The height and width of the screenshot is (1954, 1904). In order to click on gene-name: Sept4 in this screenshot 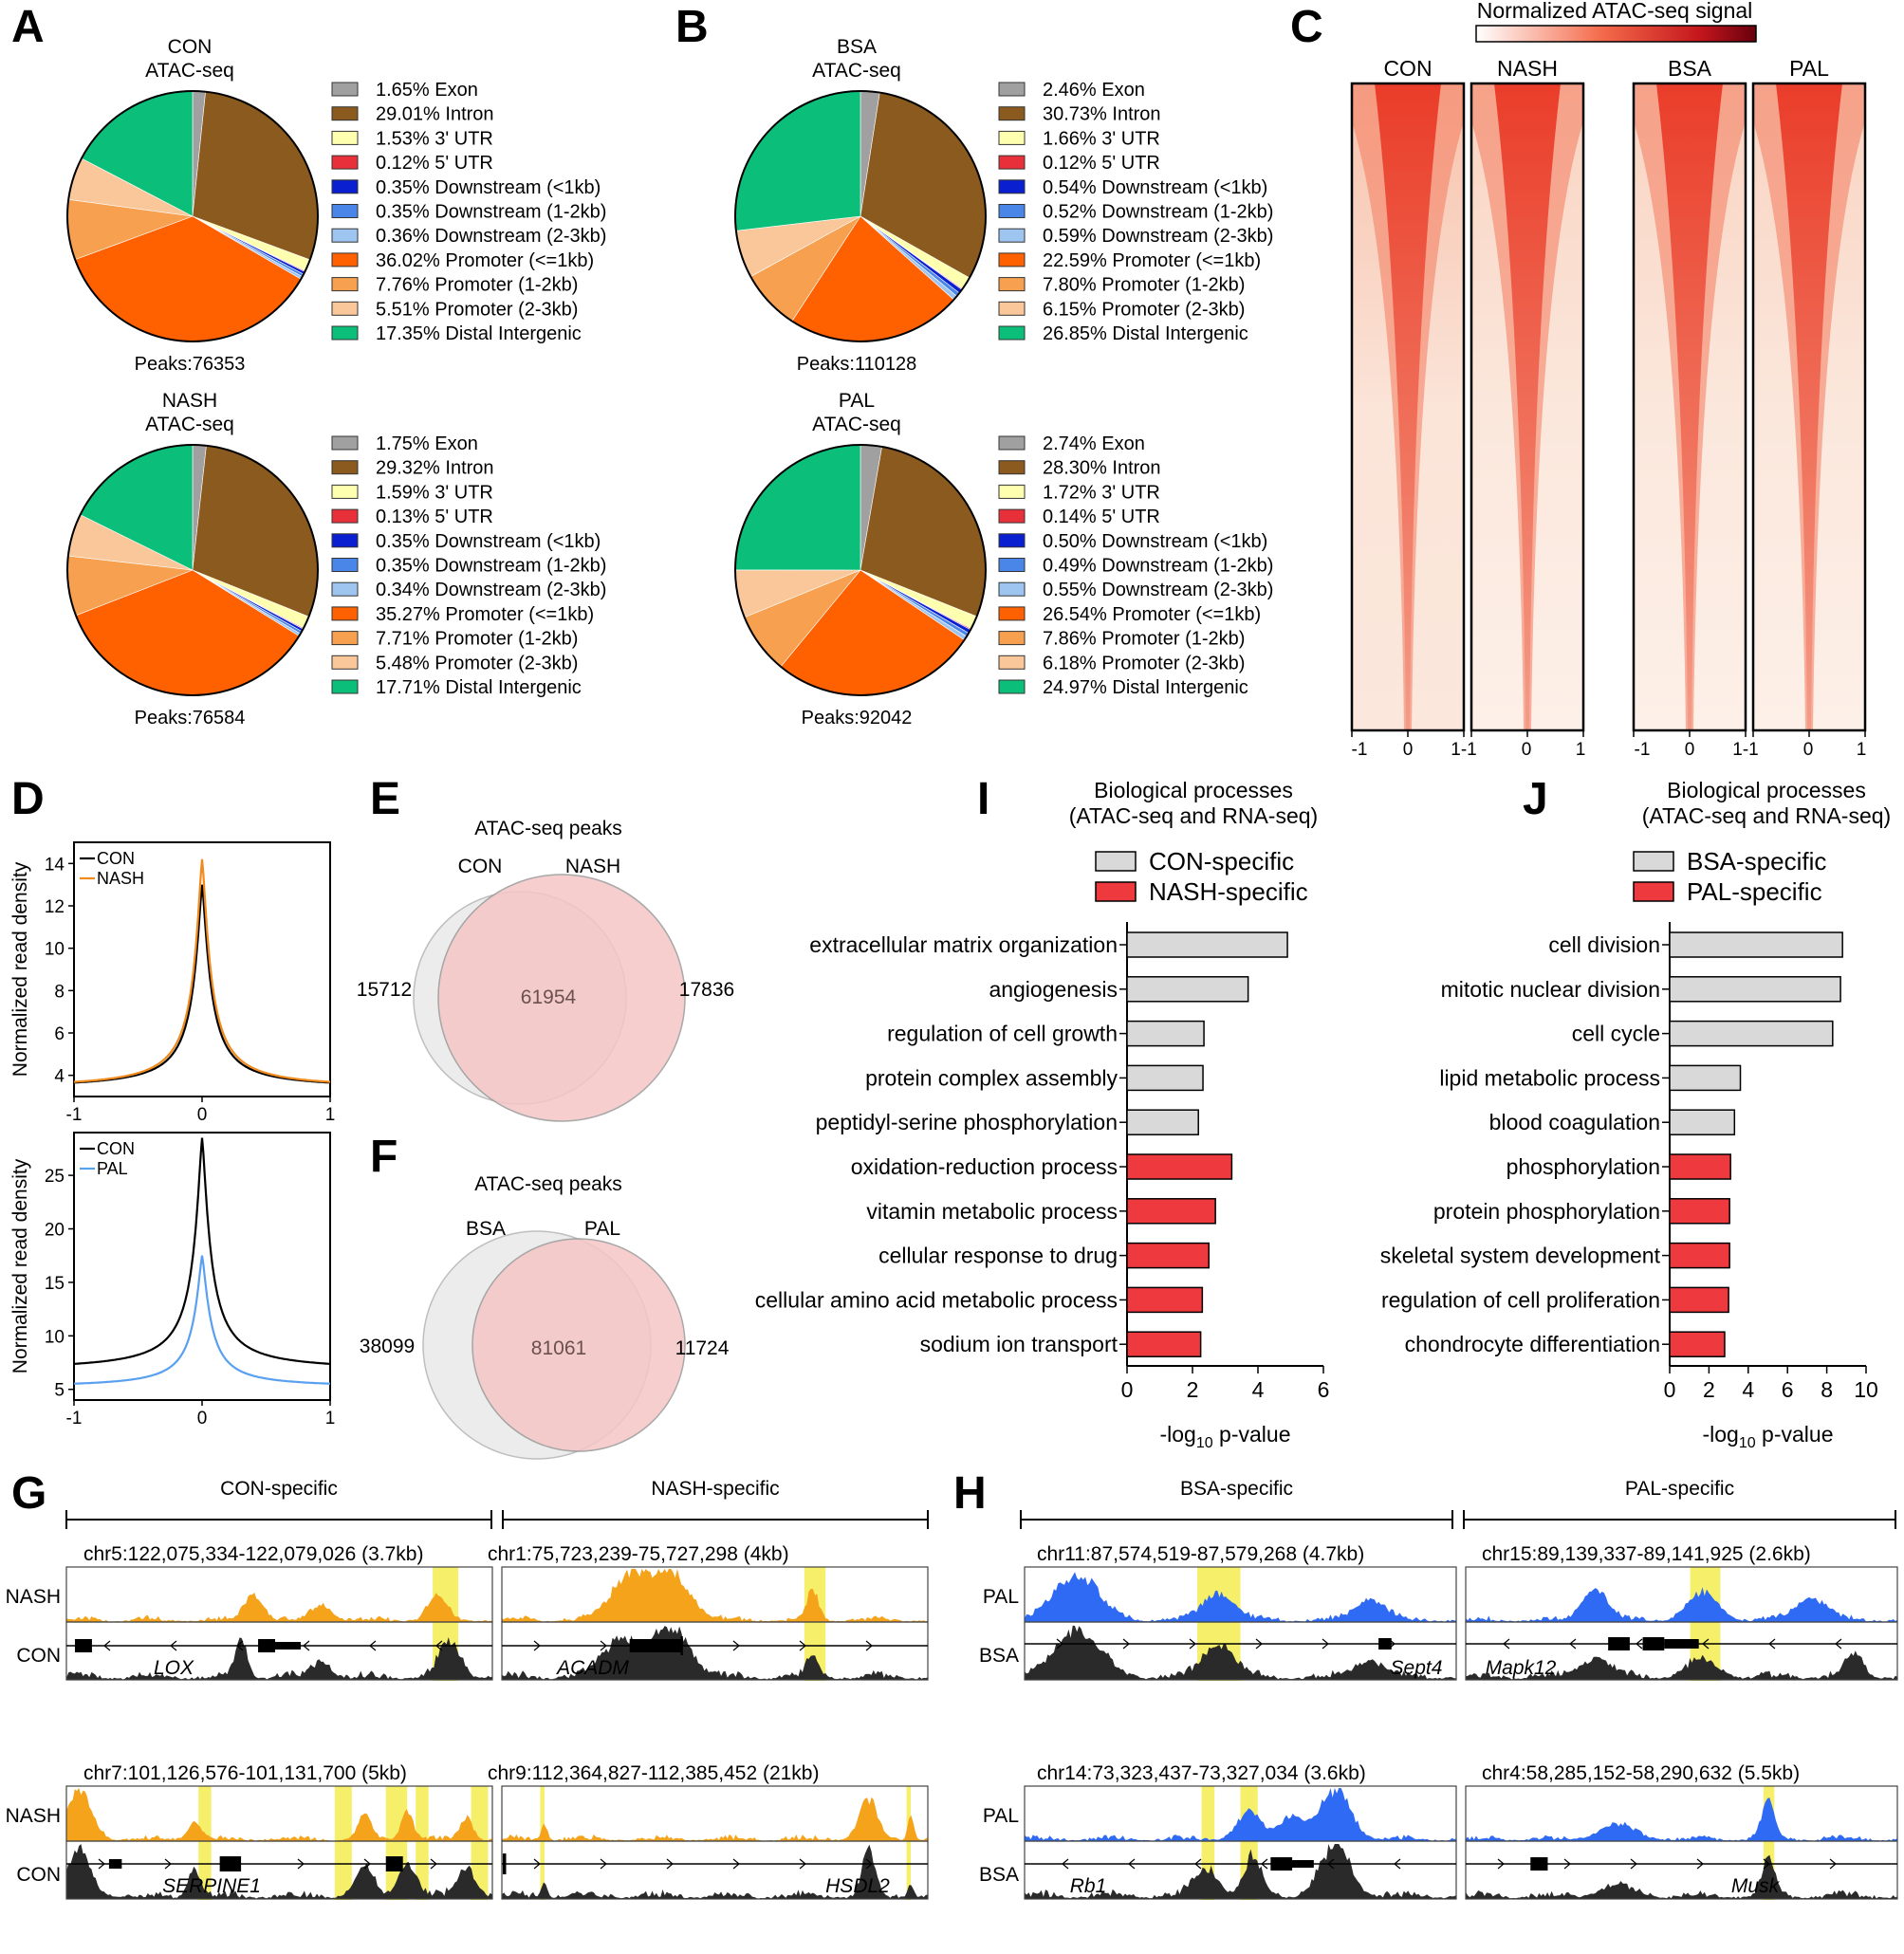, I will do `click(1417, 1668)`.